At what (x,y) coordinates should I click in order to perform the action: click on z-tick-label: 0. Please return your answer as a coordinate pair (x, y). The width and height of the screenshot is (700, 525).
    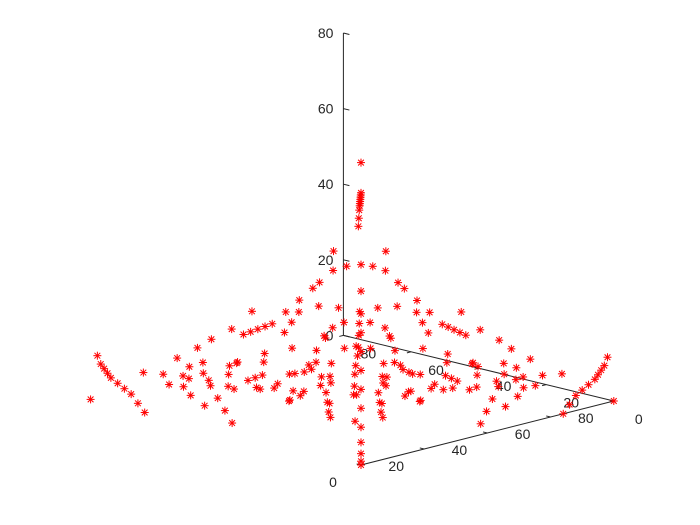
    Looking at the image, I should click on (330, 335).